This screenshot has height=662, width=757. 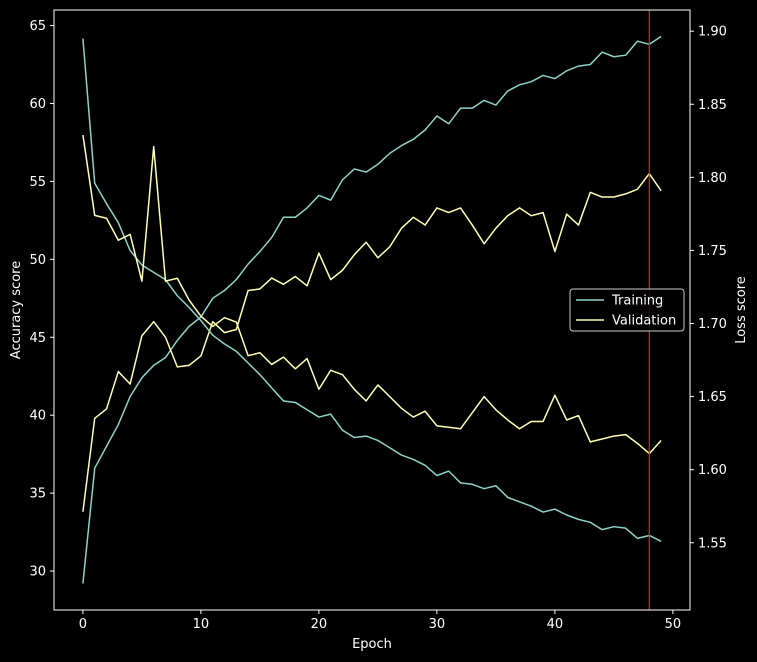 What do you see at coordinates (741, 310) in the screenshot?
I see `y-axis-right-label: Loss score` at bounding box center [741, 310].